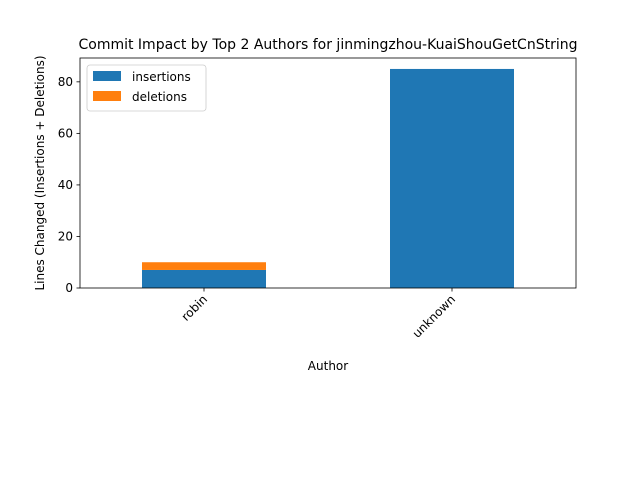 This screenshot has width=640, height=480. Describe the element at coordinates (328, 366) in the screenshot. I see `x-axis-label: Author` at that location.